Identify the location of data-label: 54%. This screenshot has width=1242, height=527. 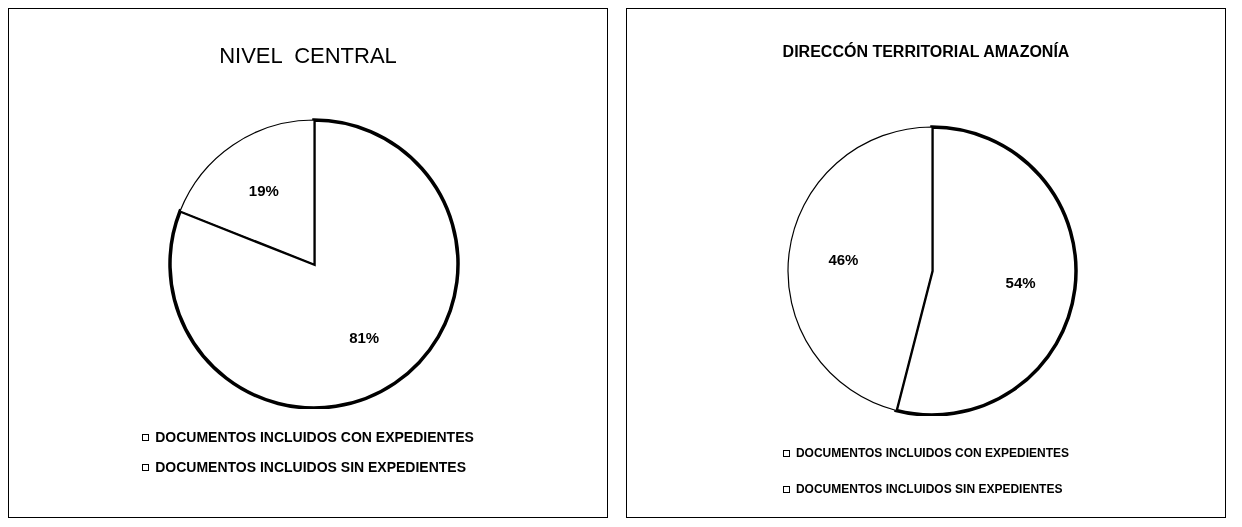
(1020, 282).